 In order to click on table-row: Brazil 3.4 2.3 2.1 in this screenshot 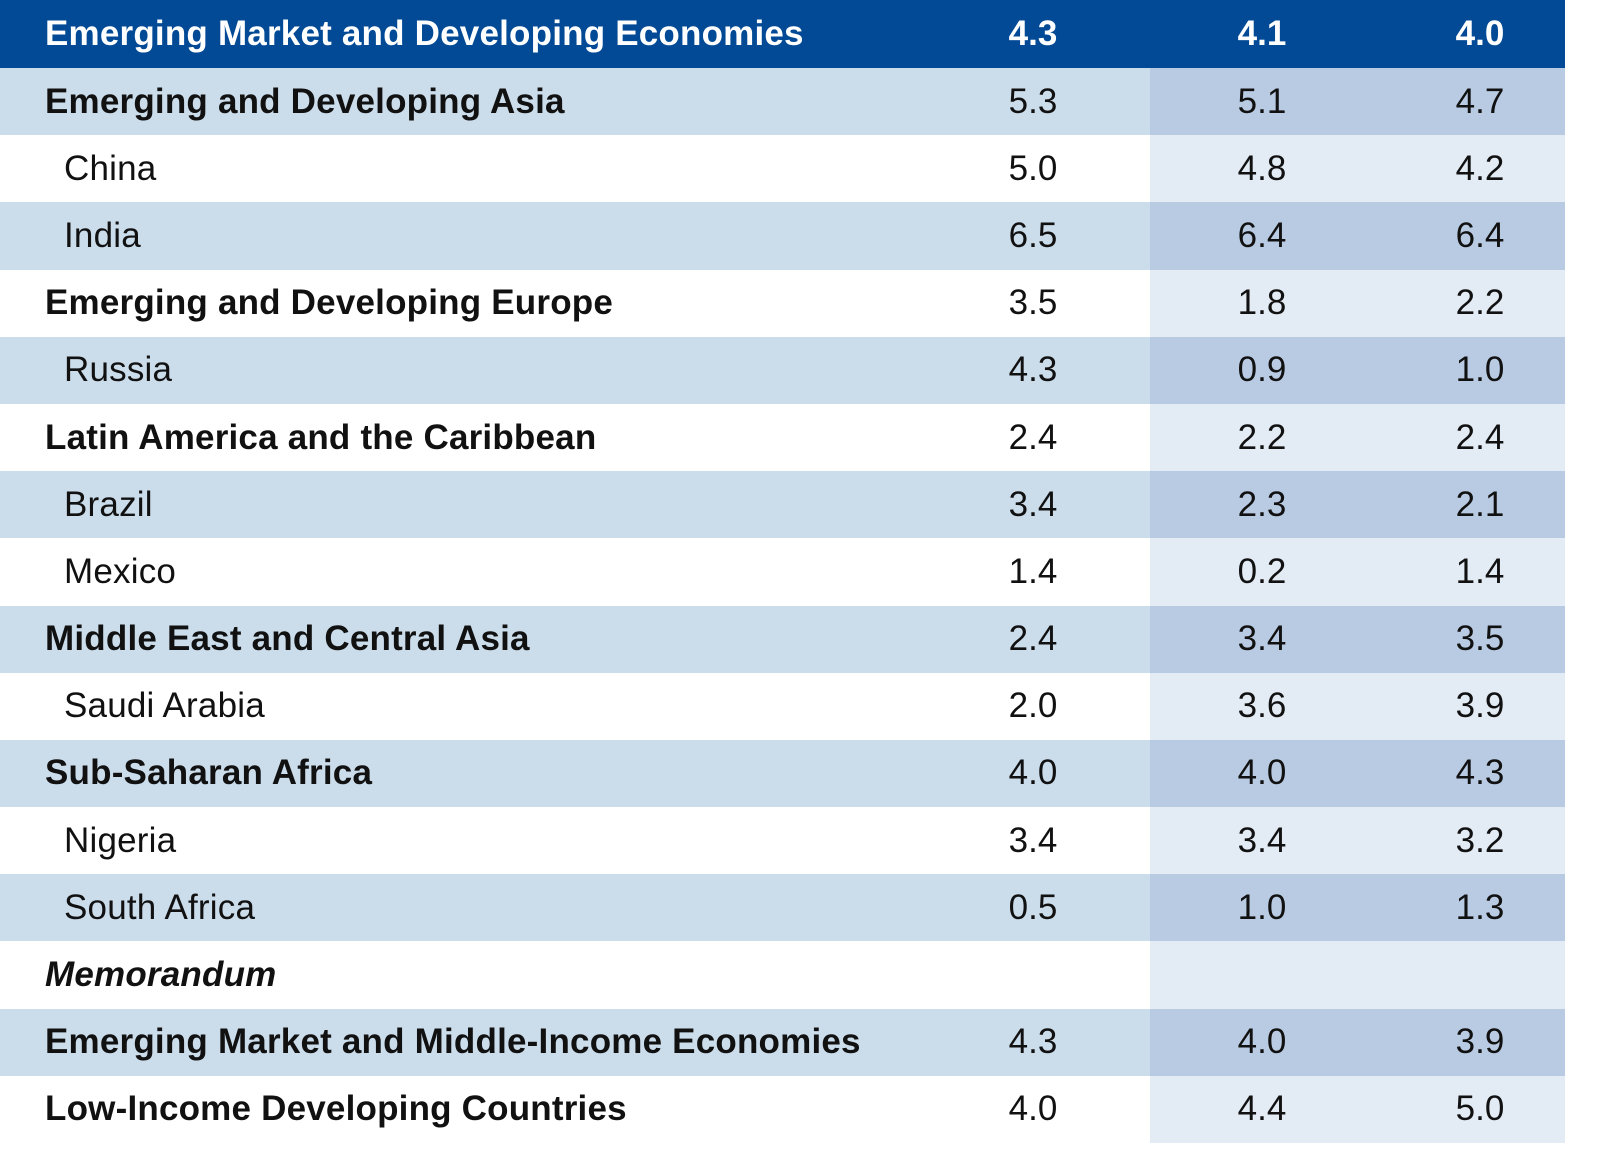, I will do `click(782, 505)`.